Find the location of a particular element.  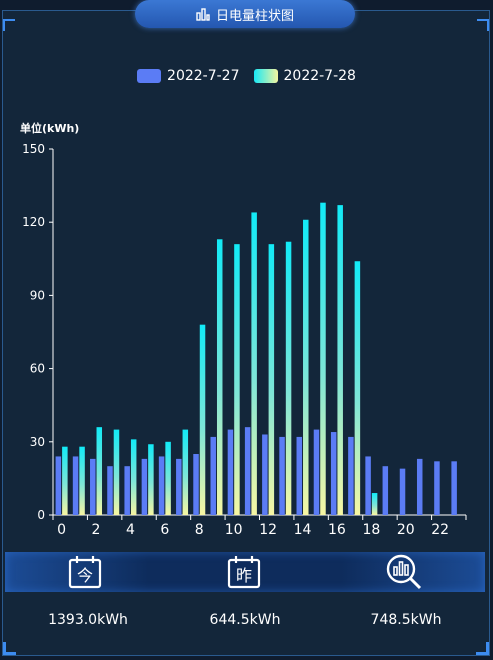

x-tick-label: 16 is located at coordinates (337, 530).